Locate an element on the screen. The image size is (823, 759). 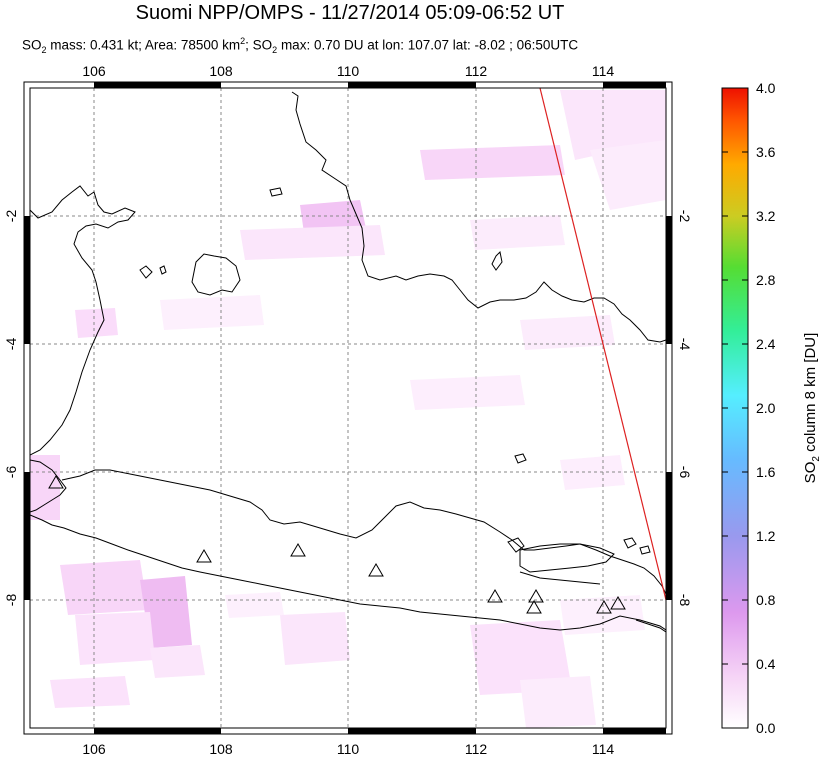
colorbar-tick-label: 3.6 is located at coordinates (766, 152).